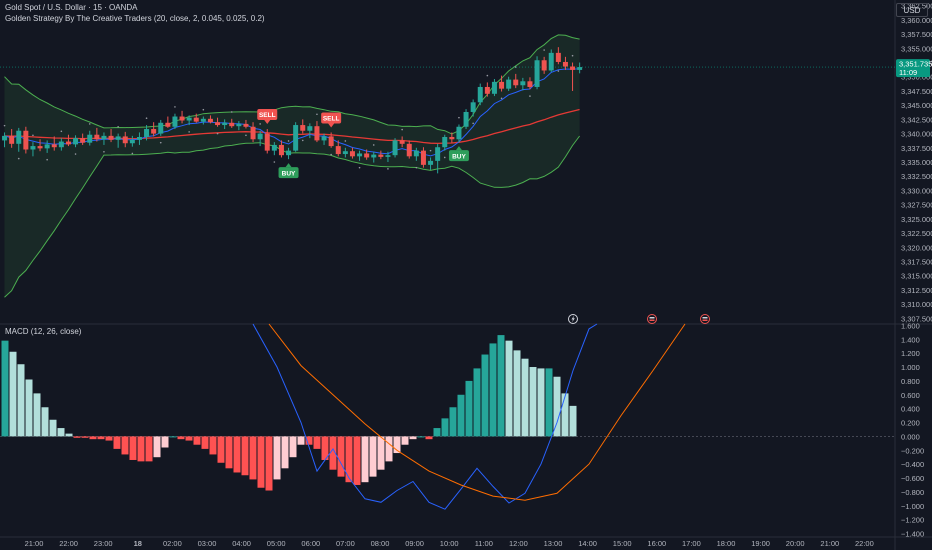 Image resolution: width=932 pixels, height=550 pixels. What do you see at coordinates (916, 276) in the screenshot?
I see `price-tick-label: 3,315.000` at bounding box center [916, 276].